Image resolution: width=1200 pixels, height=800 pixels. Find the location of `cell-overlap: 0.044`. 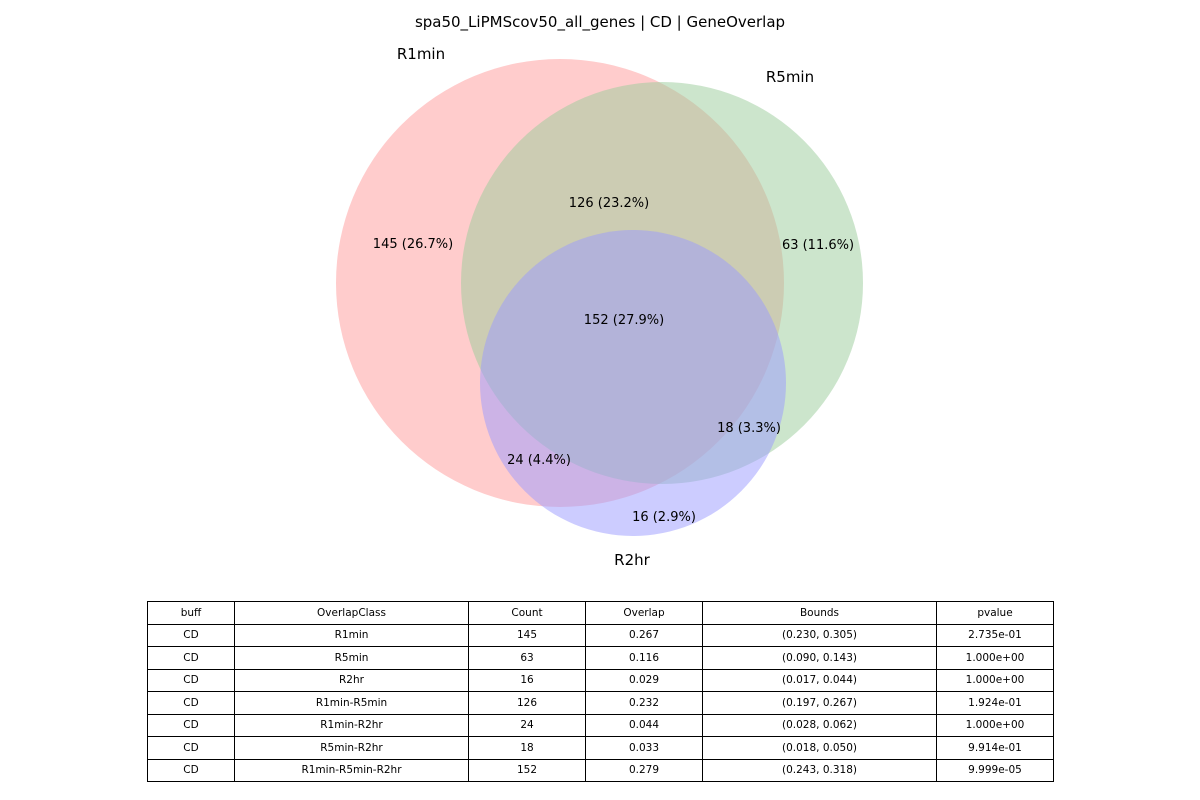

cell-overlap: 0.044 is located at coordinates (644, 725).